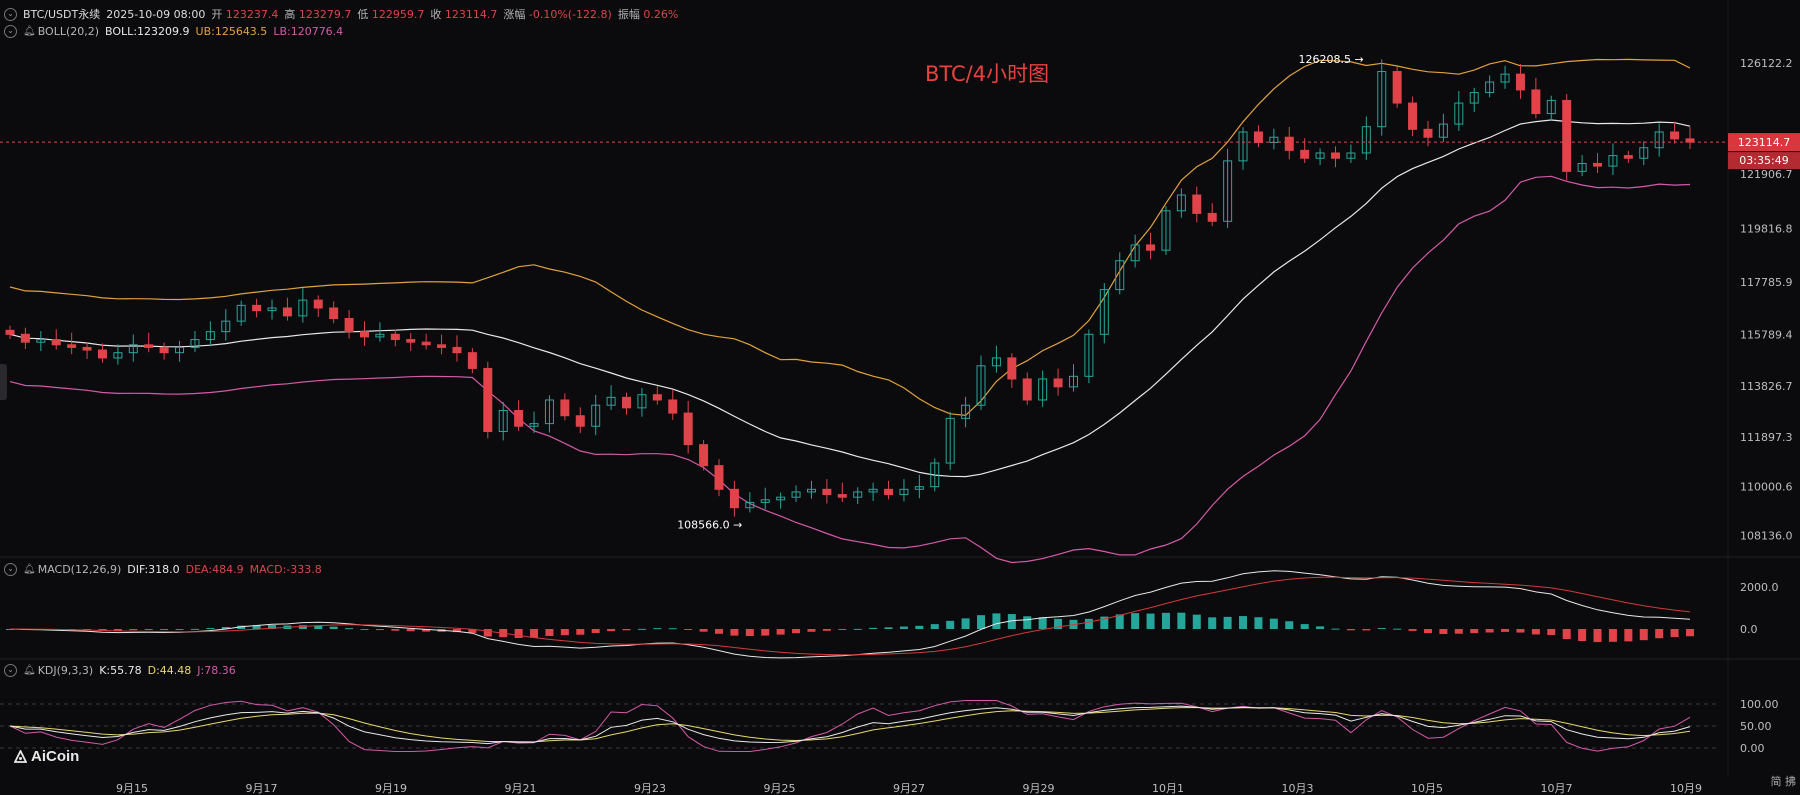 The height and width of the screenshot is (795, 1800). Describe the element at coordinates (1686, 788) in the screenshot. I see `x-tick-label: 10月9` at that location.